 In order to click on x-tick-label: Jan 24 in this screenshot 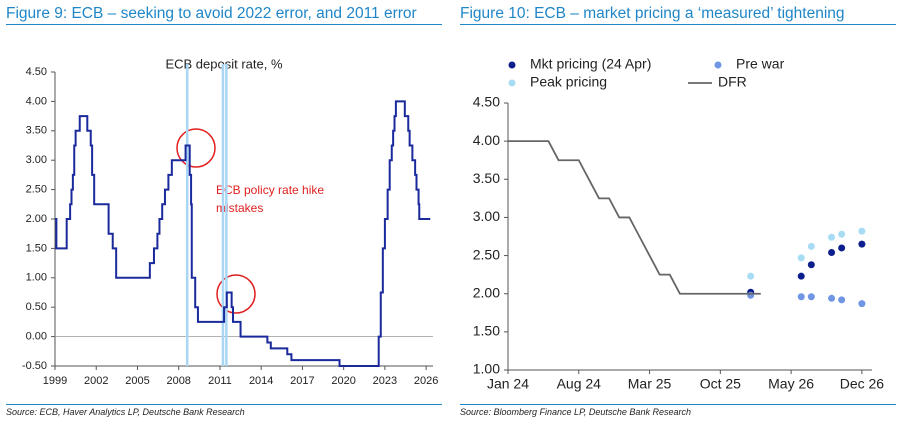, I will do `click(508, 384)`.